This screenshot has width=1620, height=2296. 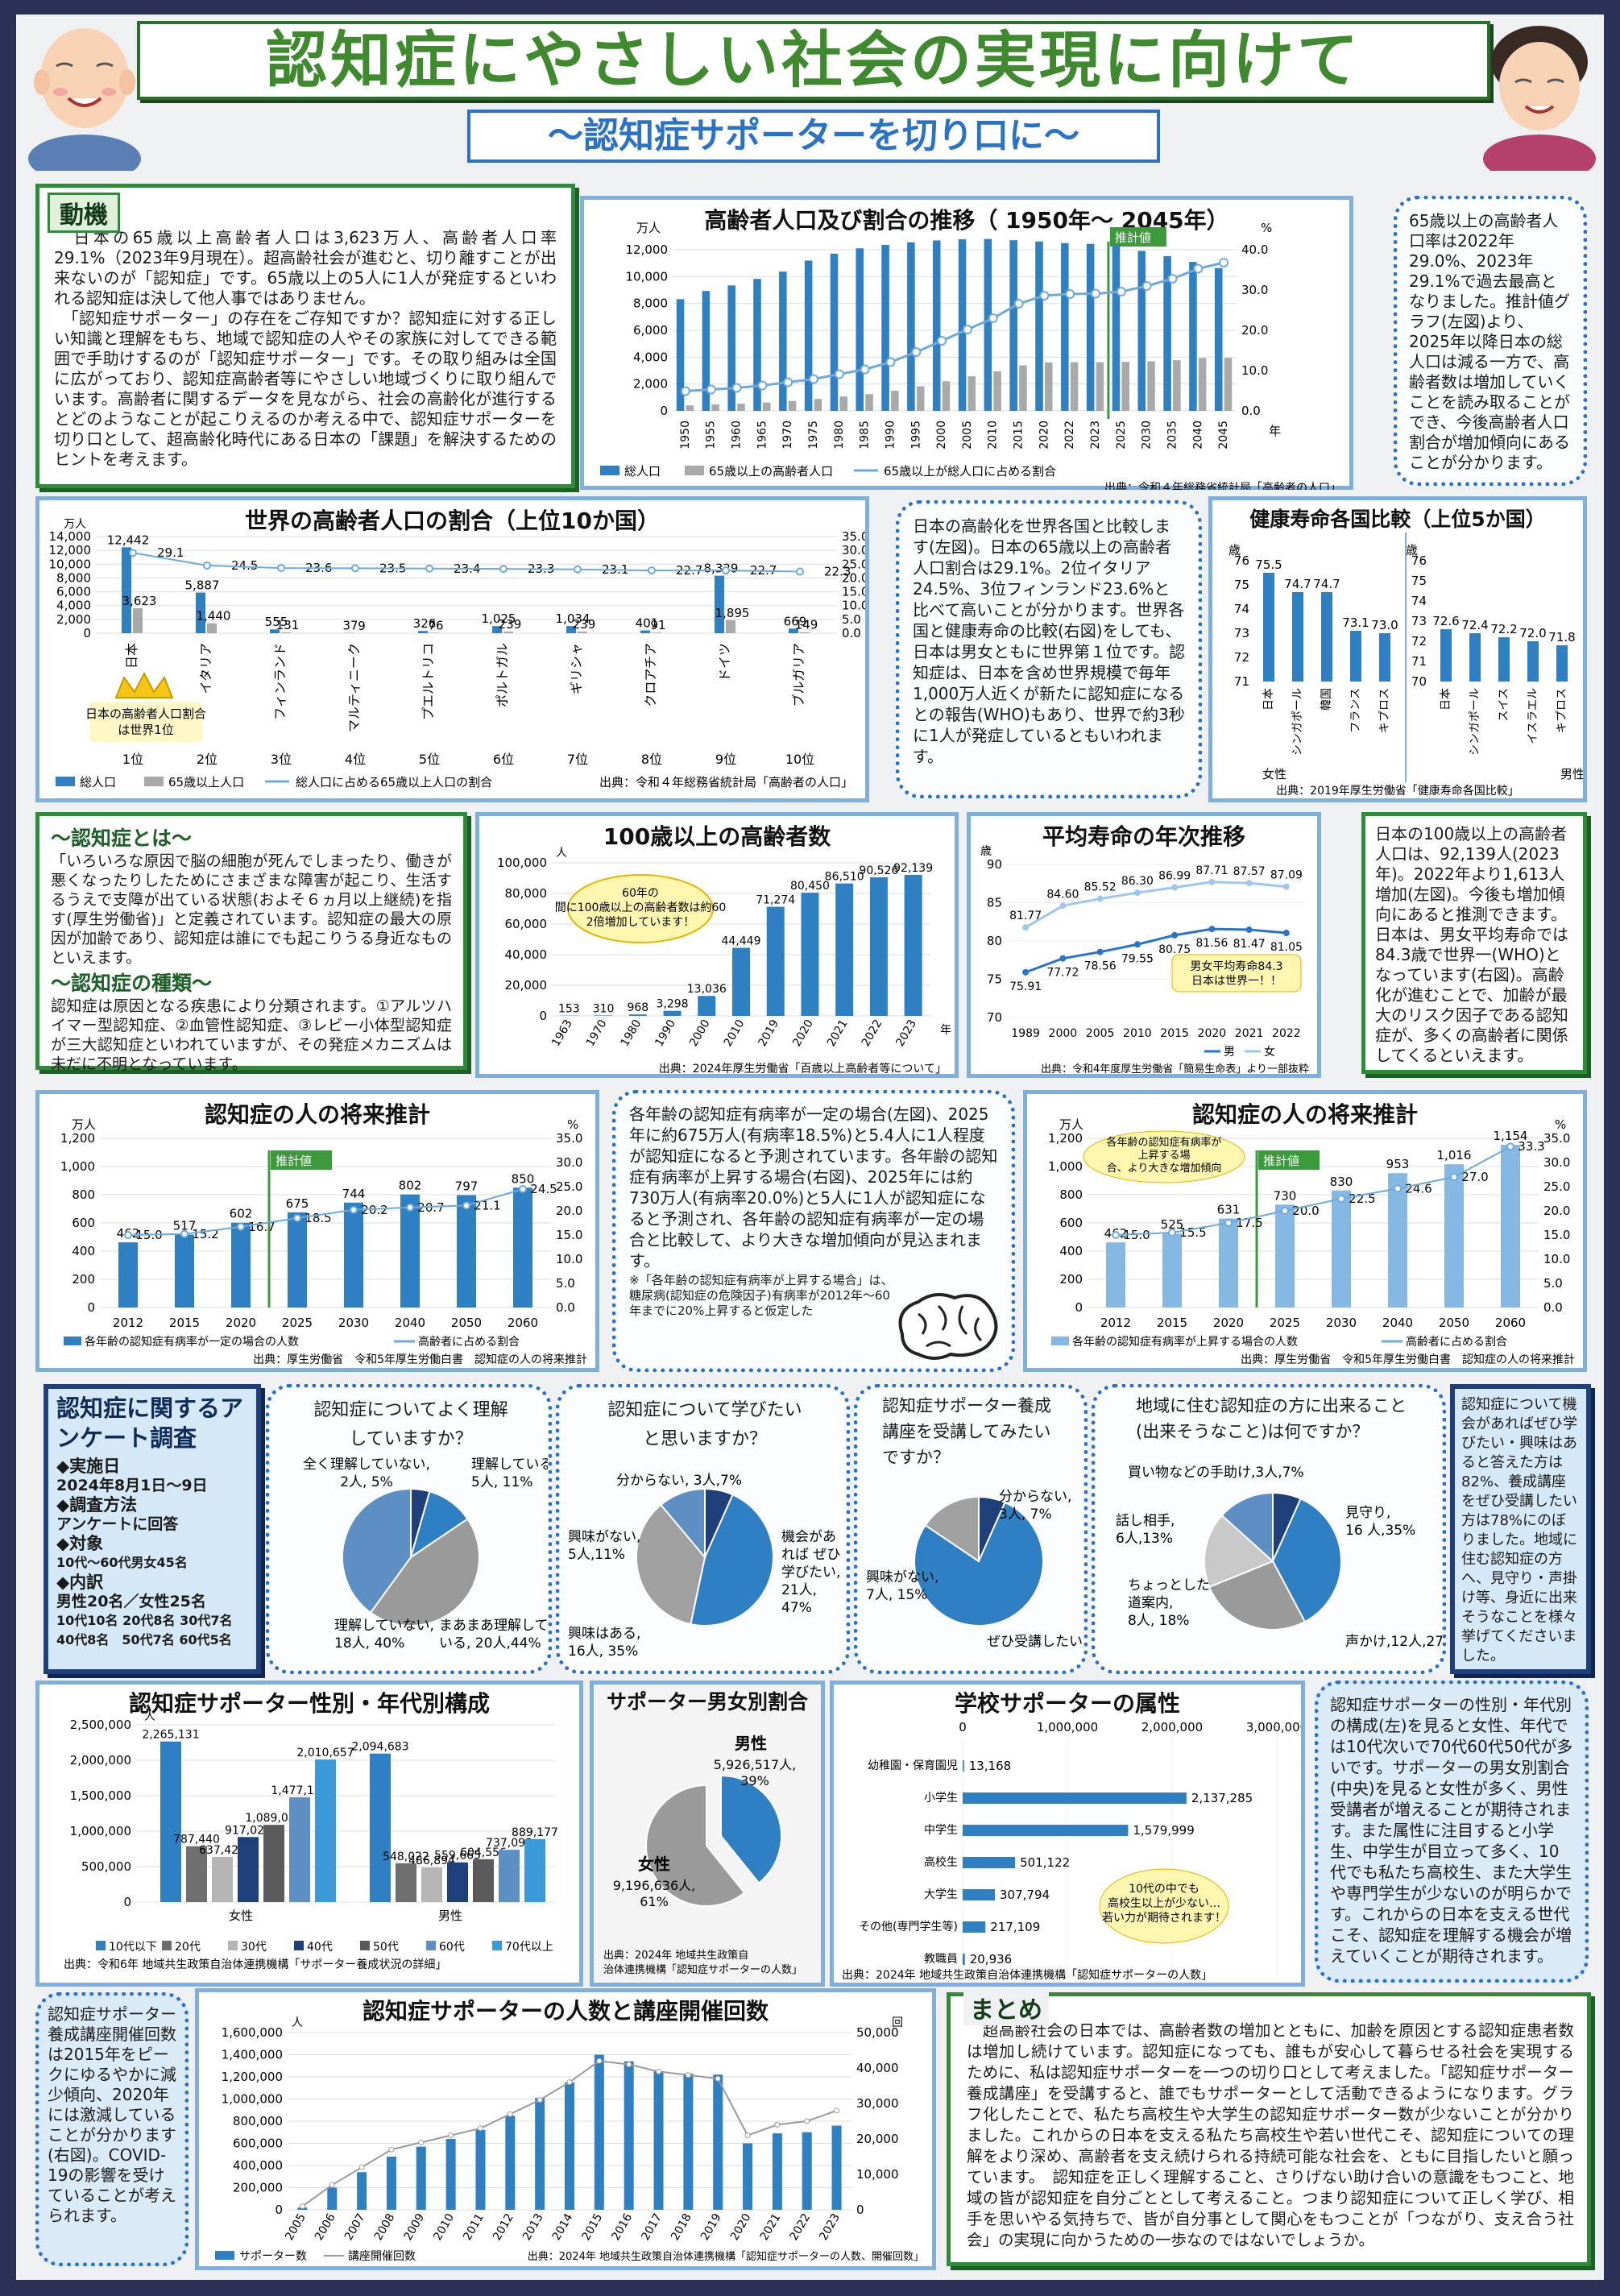 What do you see at coordinates (1556, 1162) in the screenshot?
I see `y2-tick-label: 30.0` at bounding box center [1556, 1162].